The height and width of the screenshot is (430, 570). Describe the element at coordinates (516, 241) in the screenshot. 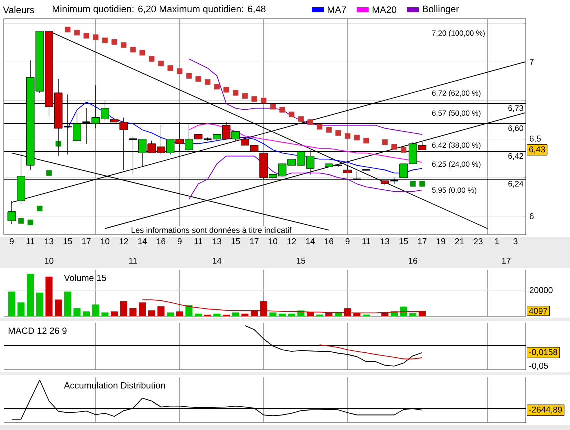

I see `x-tick-label: 3` at that location.